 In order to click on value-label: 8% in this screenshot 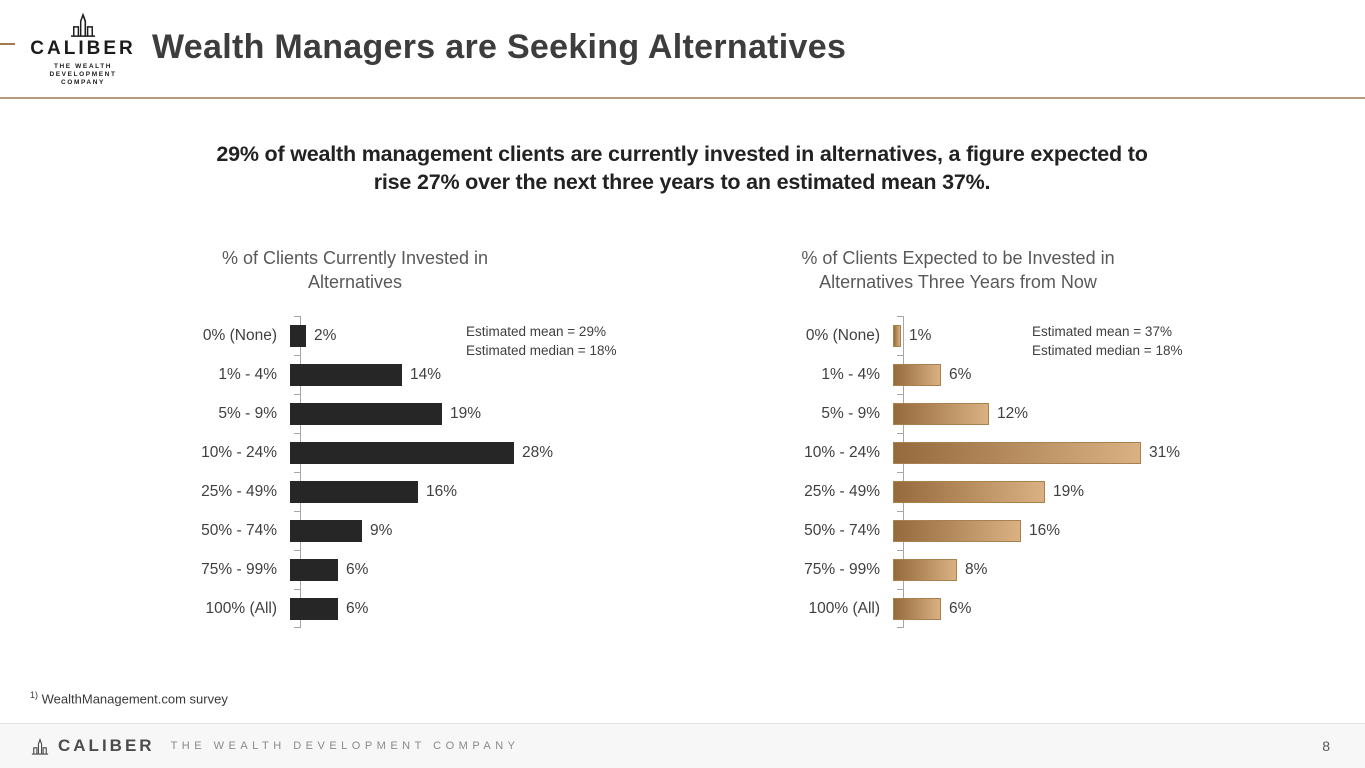, I will do `click(976, 569)`.